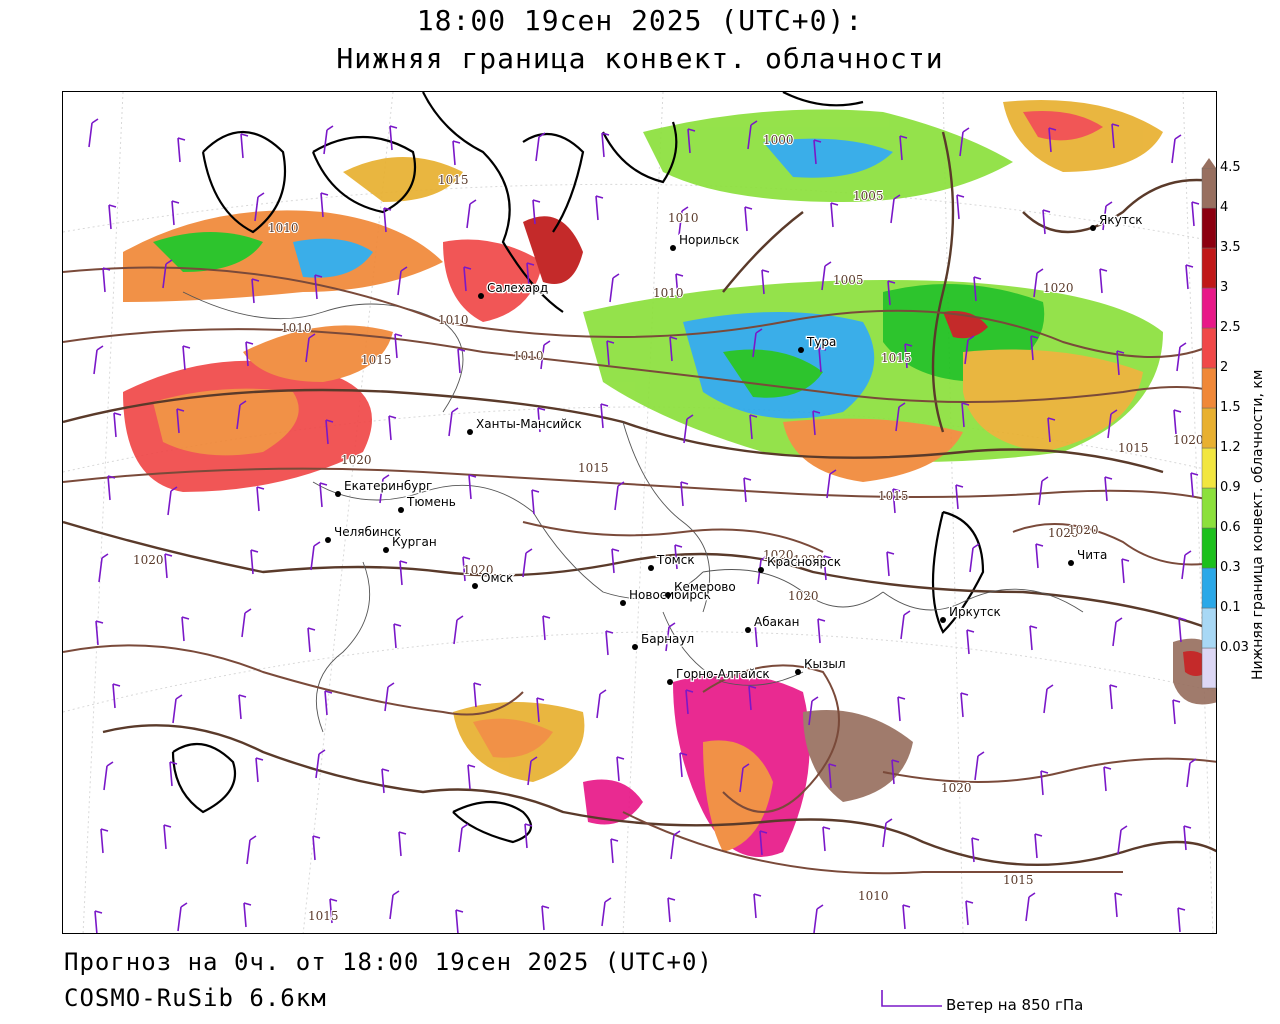 This screenshot has width=1280, height=1024. What do you see at coordinates (517, 288) in the screenshot?
I see `city-label: Салехард` at bounding box center [517, 288].